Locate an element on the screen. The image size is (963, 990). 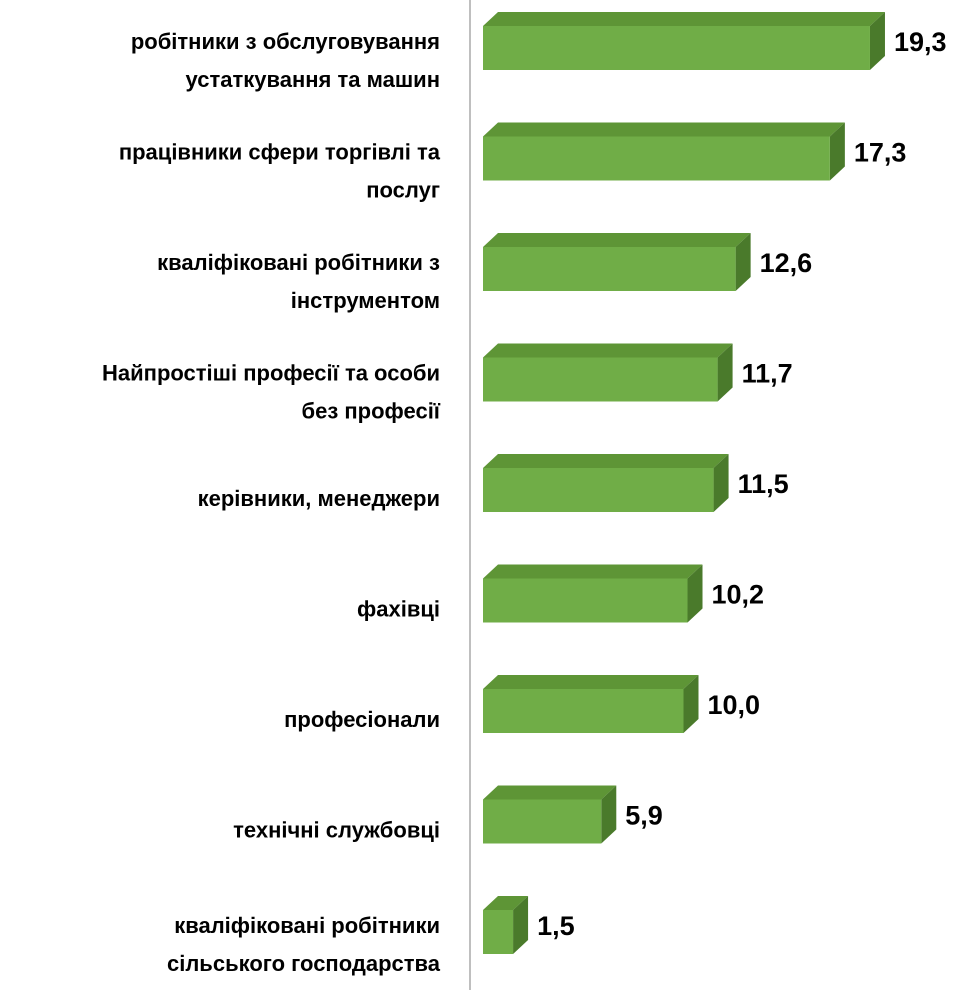
category-label: робітники з обслуговування is located at coordinates (285, 41).